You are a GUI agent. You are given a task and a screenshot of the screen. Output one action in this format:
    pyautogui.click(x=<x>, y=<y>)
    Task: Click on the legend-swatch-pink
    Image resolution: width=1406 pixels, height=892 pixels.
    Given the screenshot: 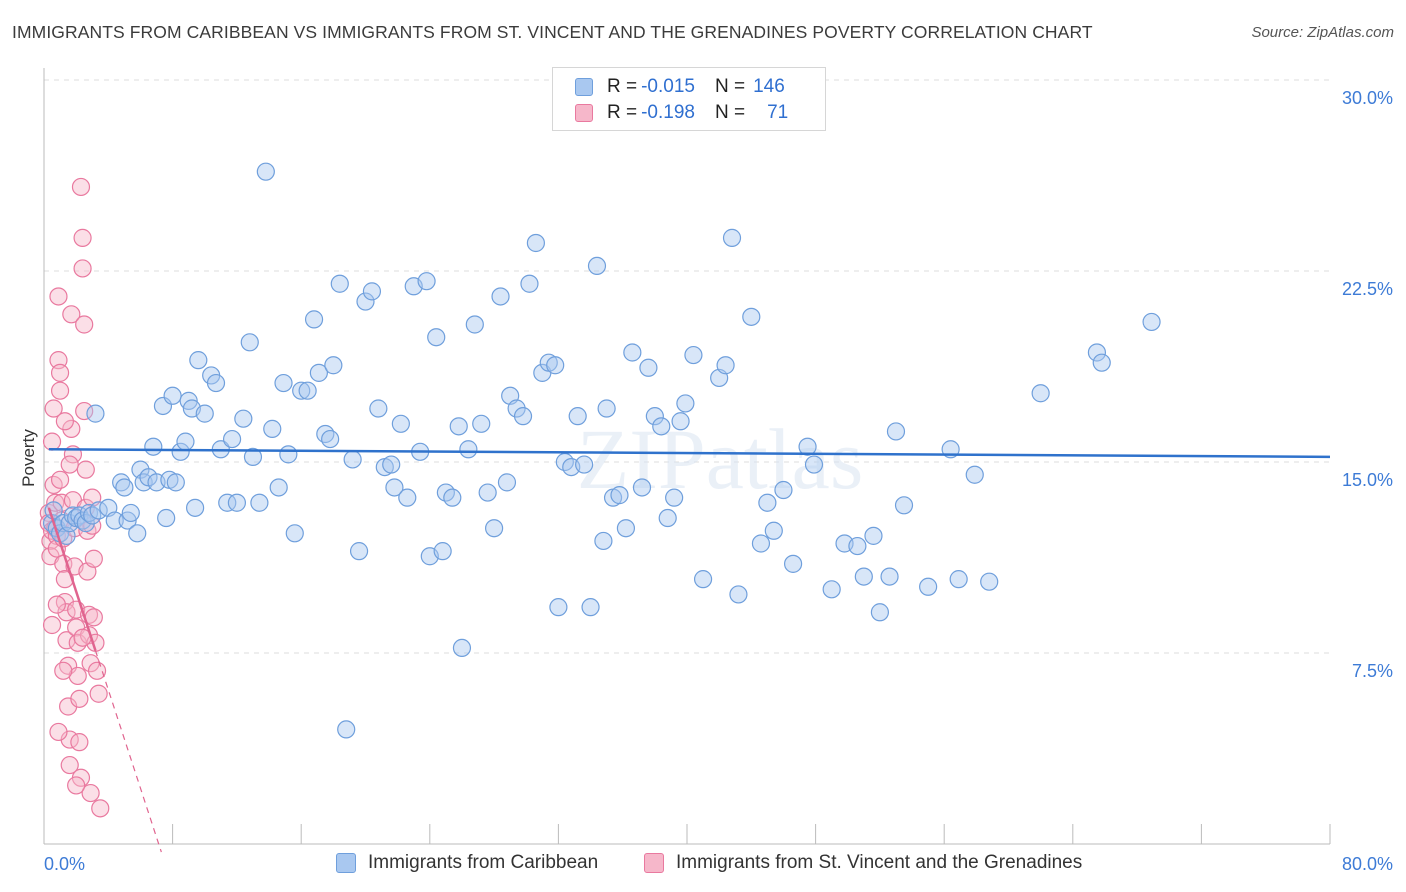 What is the action you would take?
    pyautogui.click(x=584, y=113)
    